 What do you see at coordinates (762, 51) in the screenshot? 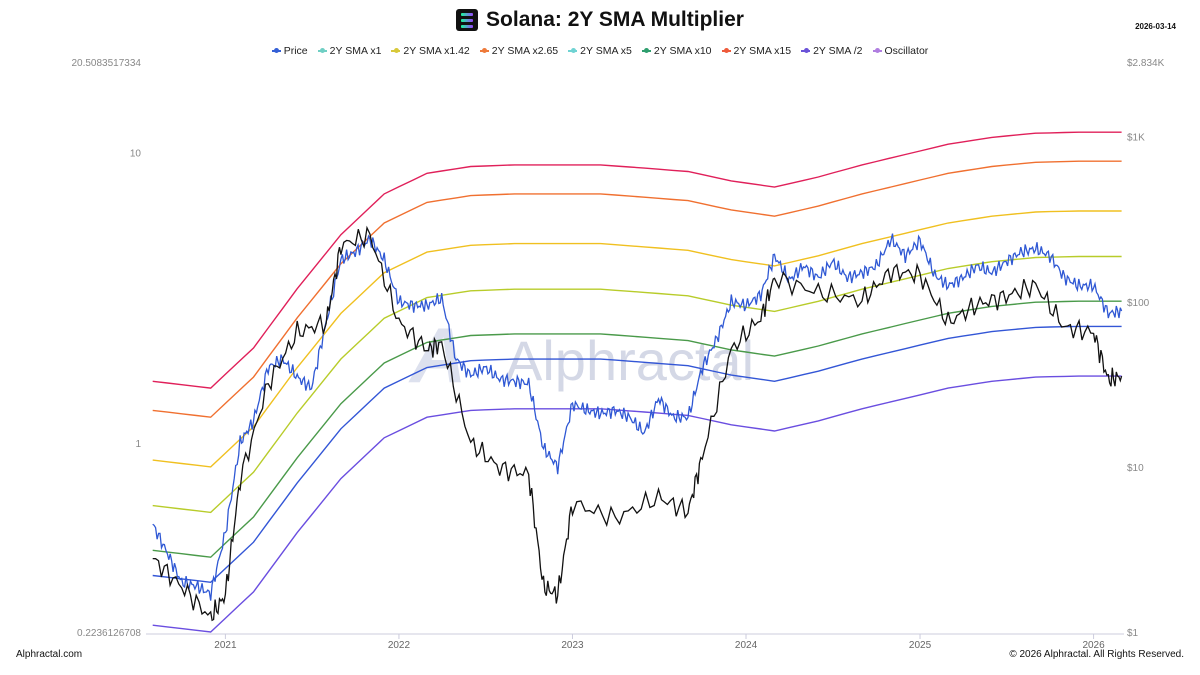
I see `legend-label: 2Y SMA x15` at bounding box center [762, 51].